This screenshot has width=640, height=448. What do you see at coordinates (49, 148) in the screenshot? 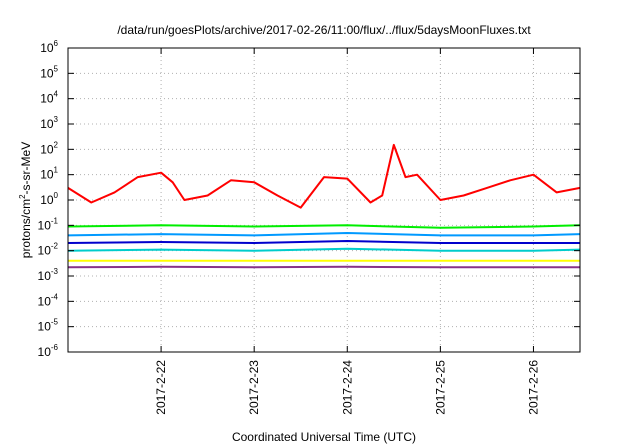
I see `y-tick-label: 10²` at bounding box center [49, 148].